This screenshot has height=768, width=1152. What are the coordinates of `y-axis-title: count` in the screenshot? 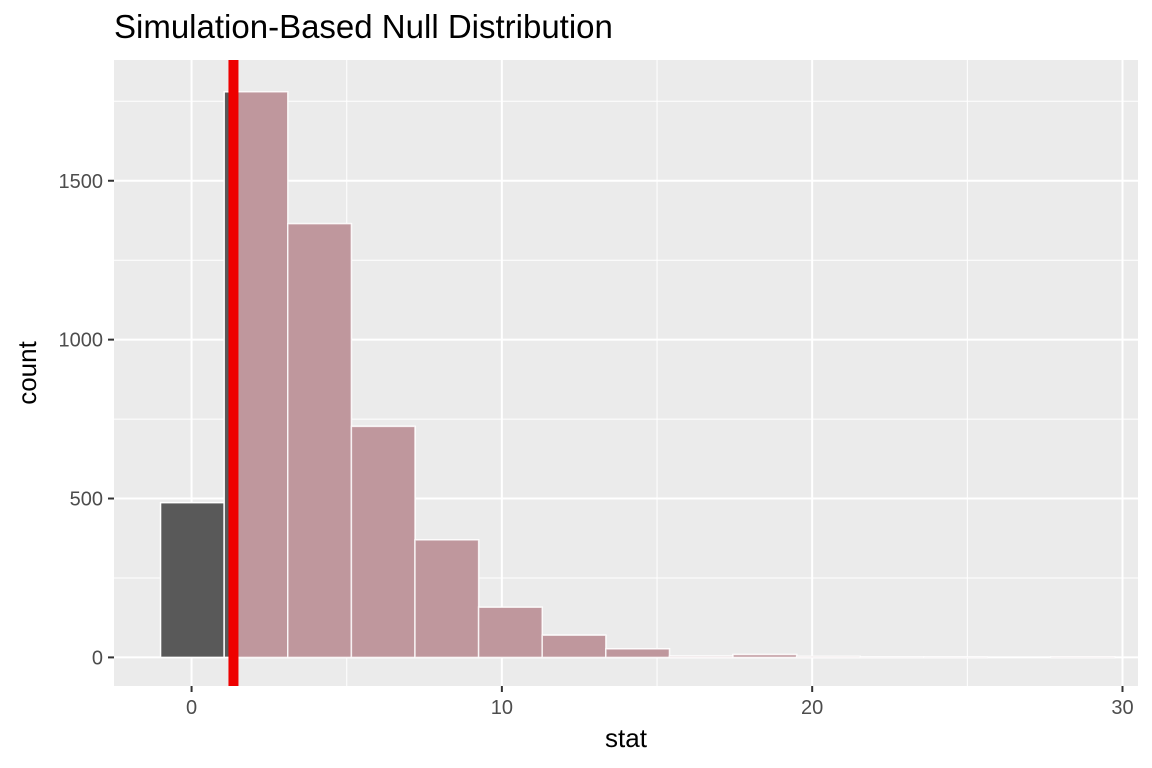 It's located at (27, 372).